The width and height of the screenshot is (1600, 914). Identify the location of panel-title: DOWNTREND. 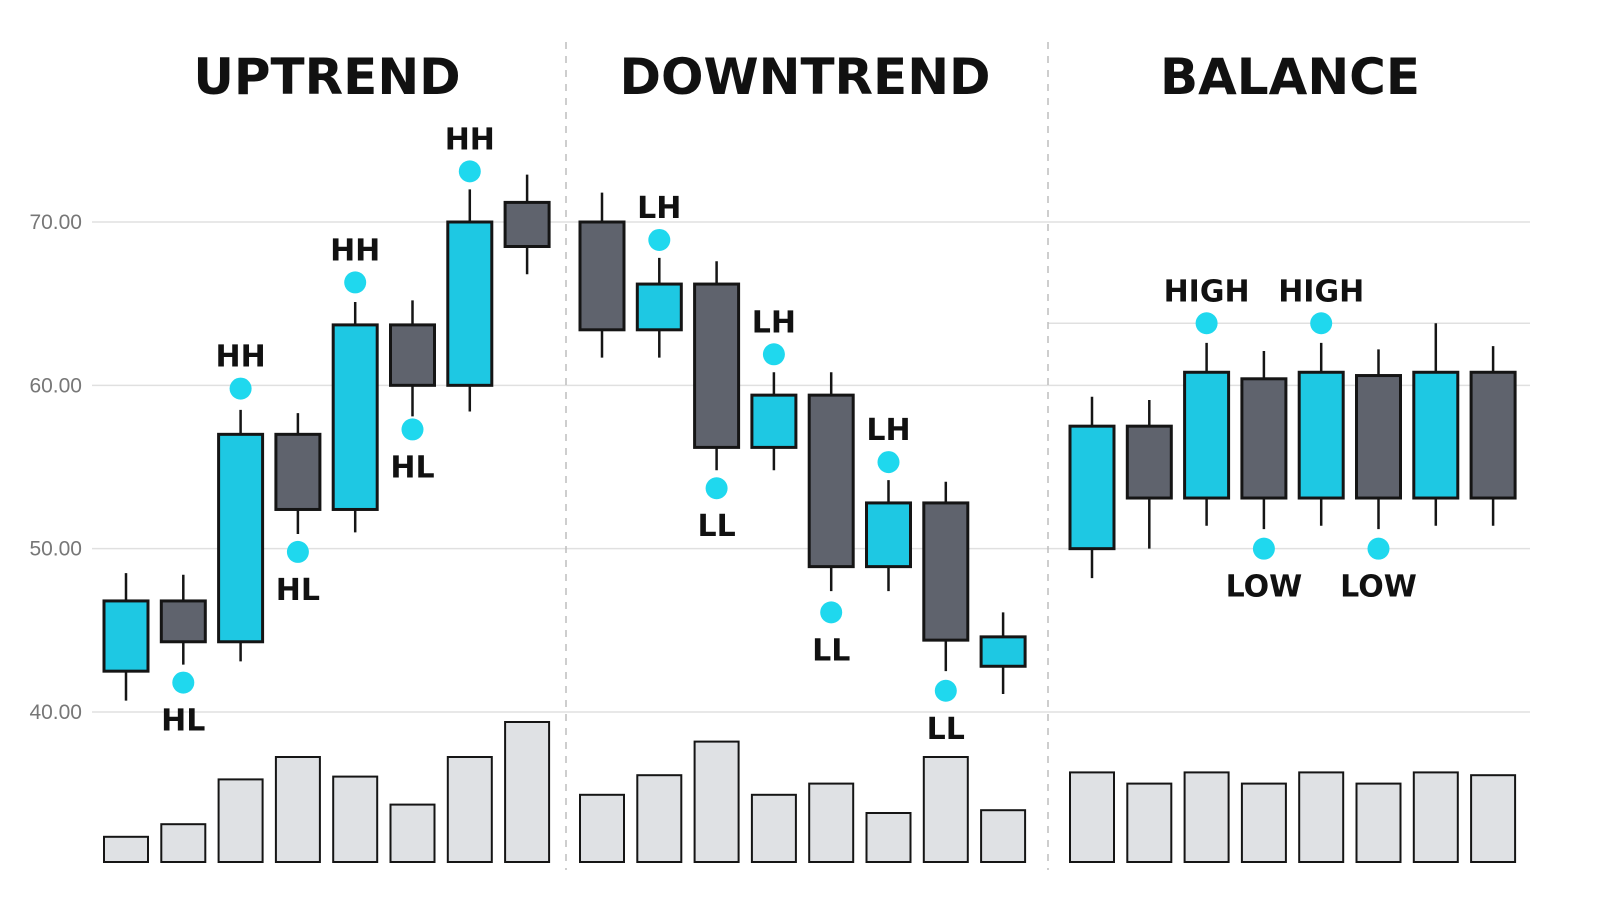
(804, 77).